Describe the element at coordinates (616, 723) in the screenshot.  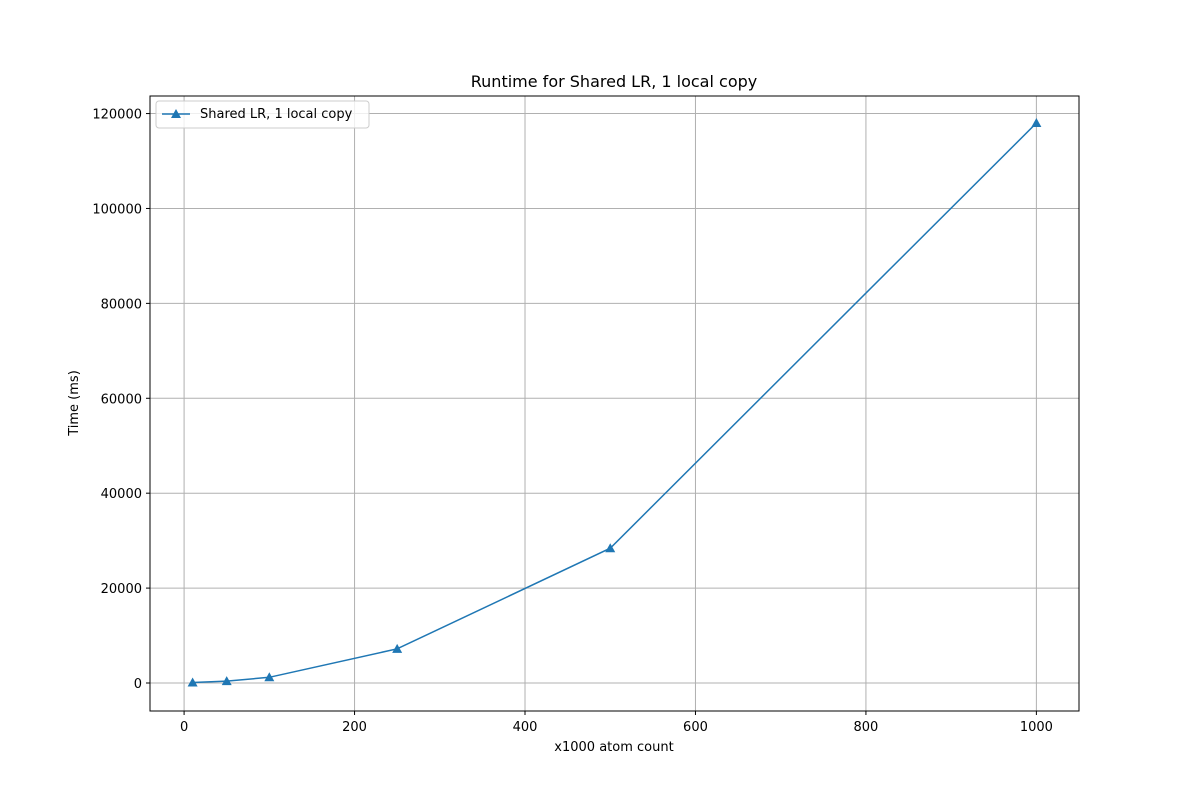
I see `x-axis-ticks: 0 200 400 600 800 1000` at that location.